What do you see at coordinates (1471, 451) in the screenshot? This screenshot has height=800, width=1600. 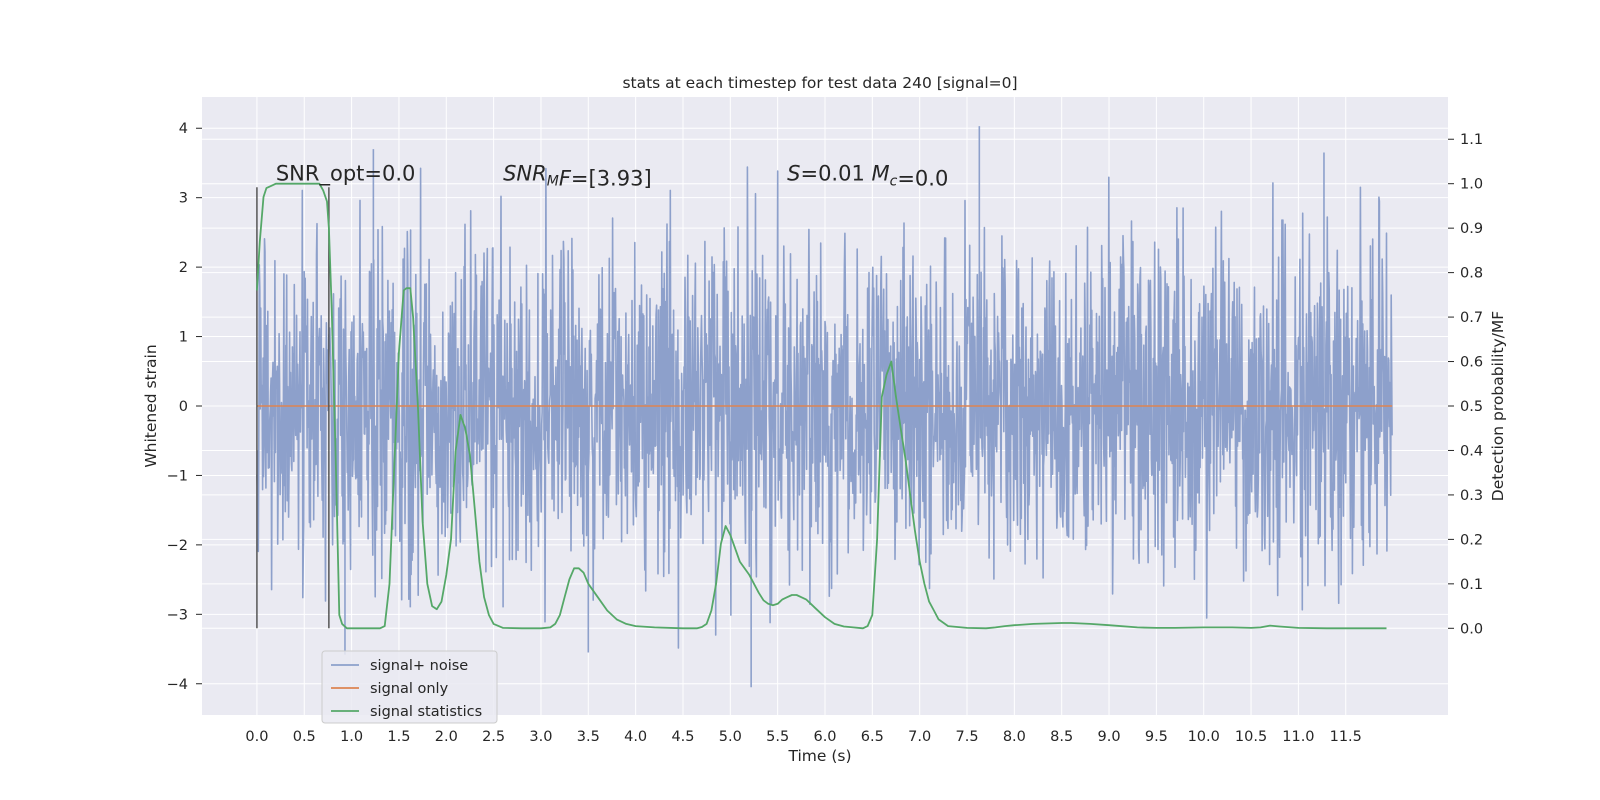 I see `y2-tick-label: 0.4` at bounding box center [1471, 451].